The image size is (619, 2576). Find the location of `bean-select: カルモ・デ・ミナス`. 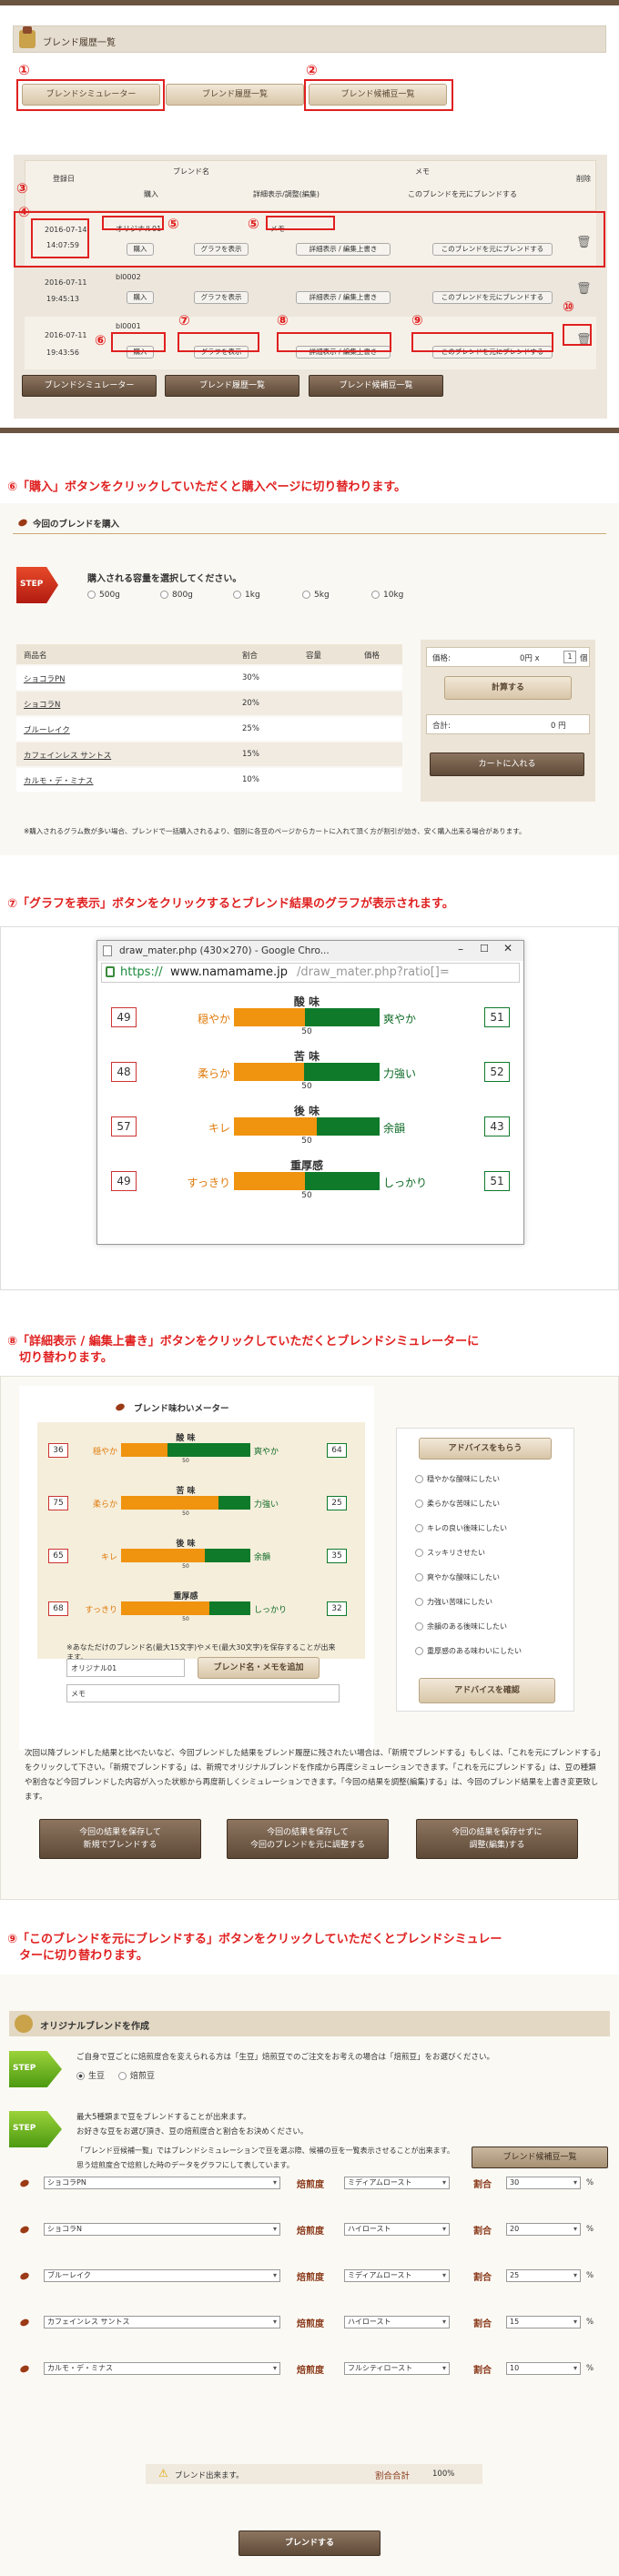

bean-select: カルモ・デ・ミナス is located at coordinates (162, 2368).